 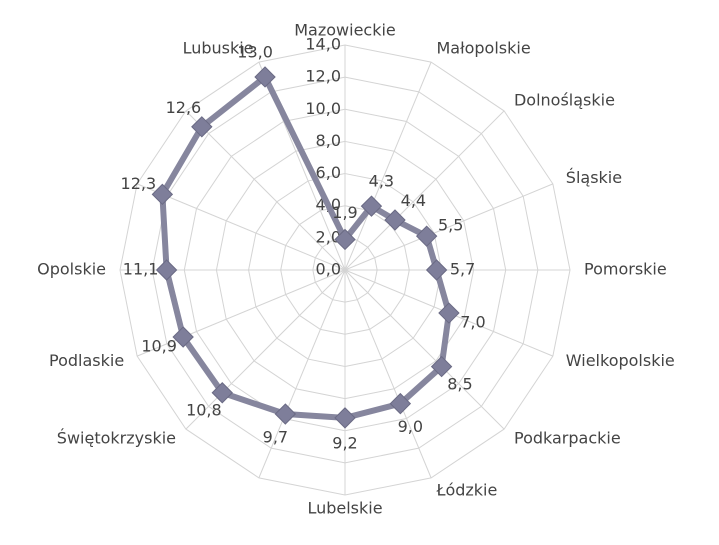 What do you see at coordinates (410, 426) in the screenshot?
I see `data-label: 9,0` at bounding box center [410, 426].